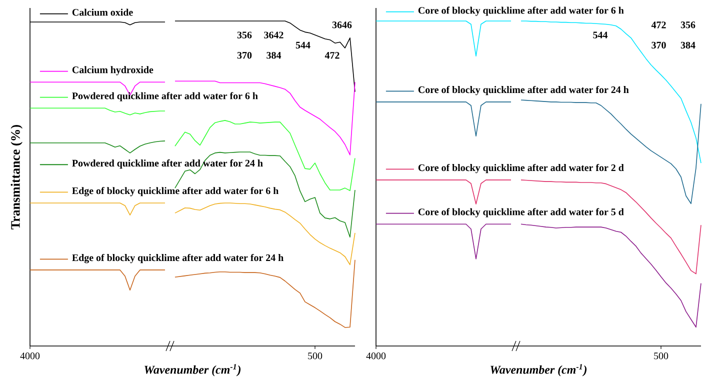 The height and width of the screenshot is (382, 711). Describe the element at coordinates (274, 35) in the screenshot. I see `annotation: 3642` at that location.